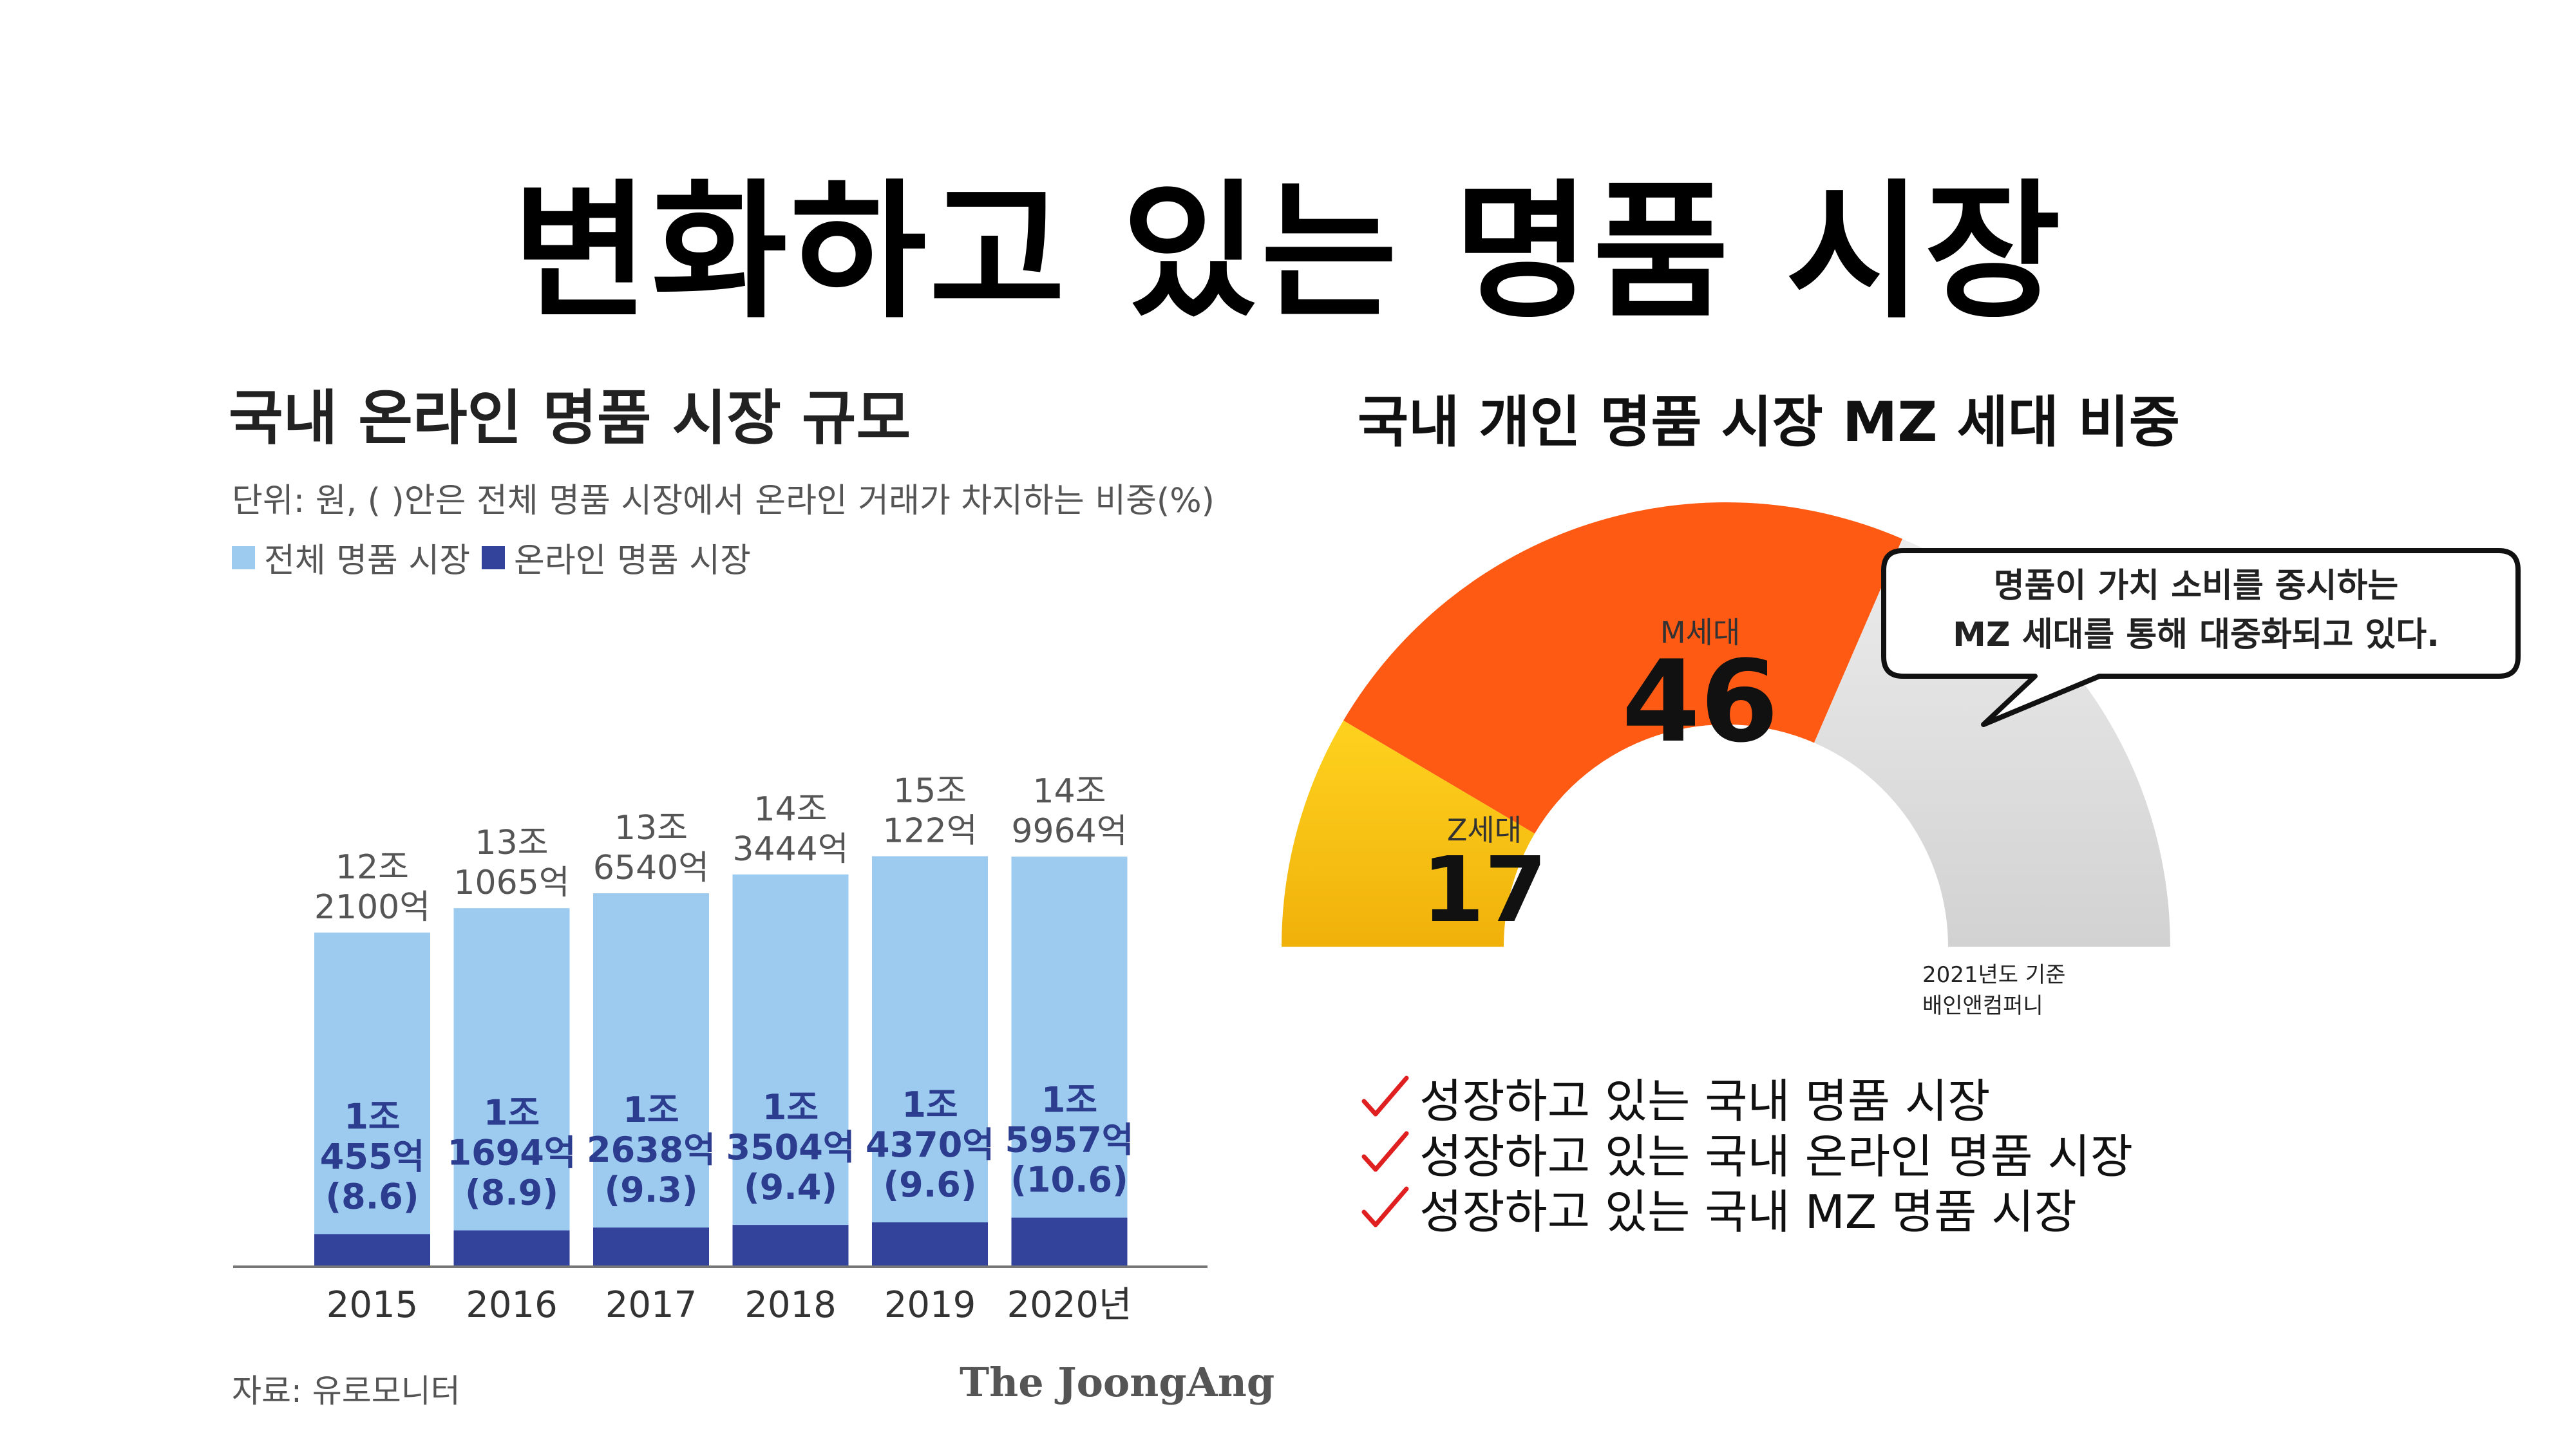  I want to click on check-item: 성장하고 있는 국내 명품 시장, so click(1746, 1098).